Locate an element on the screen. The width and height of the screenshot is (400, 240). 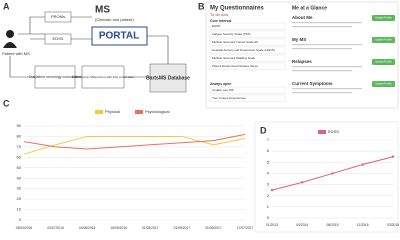
y-tick-label: 60 is located at coordinates (19, 156).